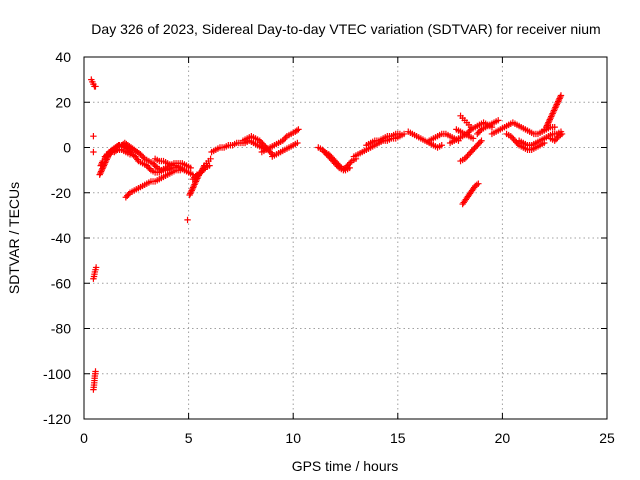 The image size is (640, 480). Describe the element at coordinates (57, 374) in the screenshot. I see `y-tick-label: -100` at that location.